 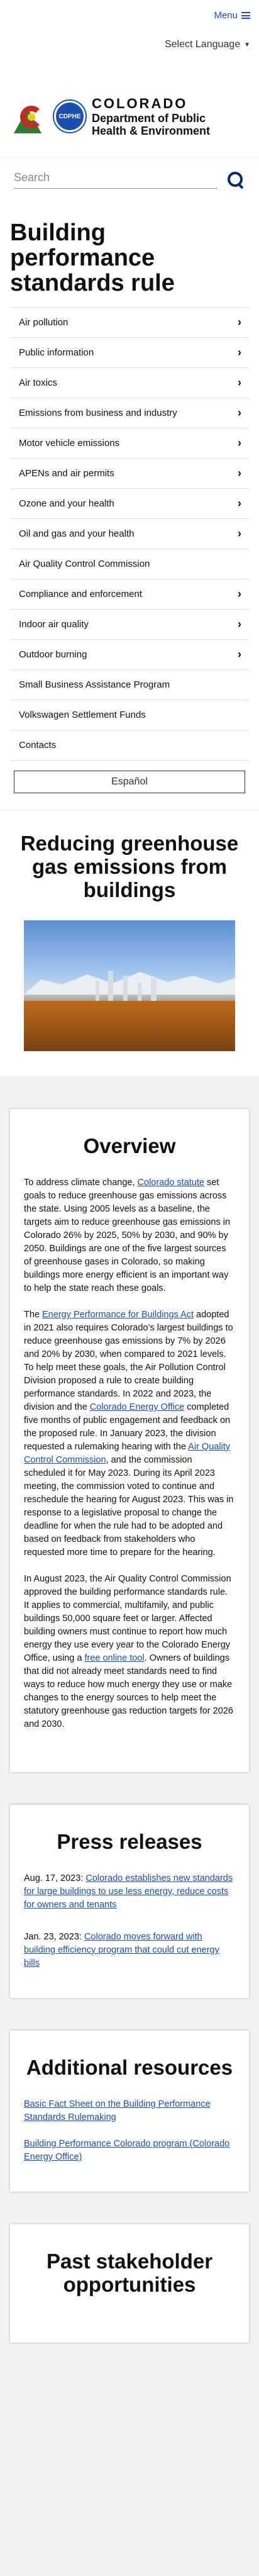 I want to click on nav-item-label: APENs and air permits, so click(x=66, y=473).